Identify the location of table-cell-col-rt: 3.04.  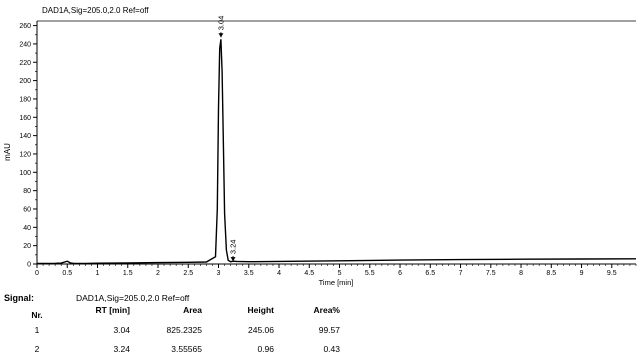
(121, 330).